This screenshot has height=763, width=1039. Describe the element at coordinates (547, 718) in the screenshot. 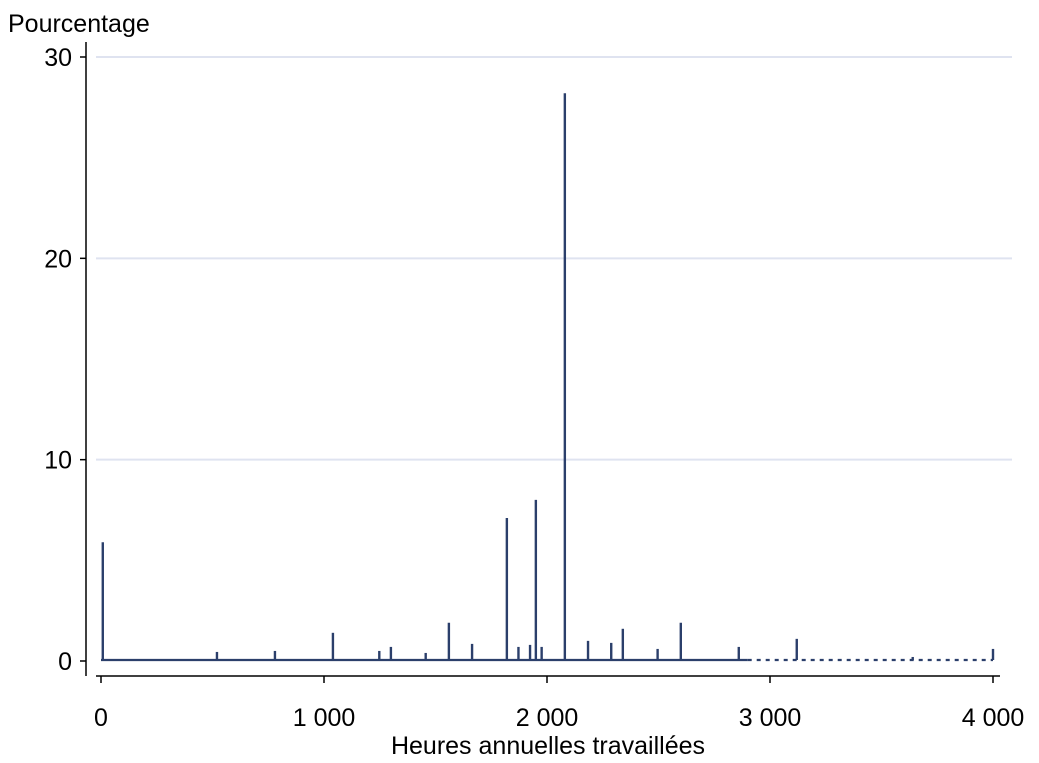

I see `x-tick-label: 2 000` at that location.